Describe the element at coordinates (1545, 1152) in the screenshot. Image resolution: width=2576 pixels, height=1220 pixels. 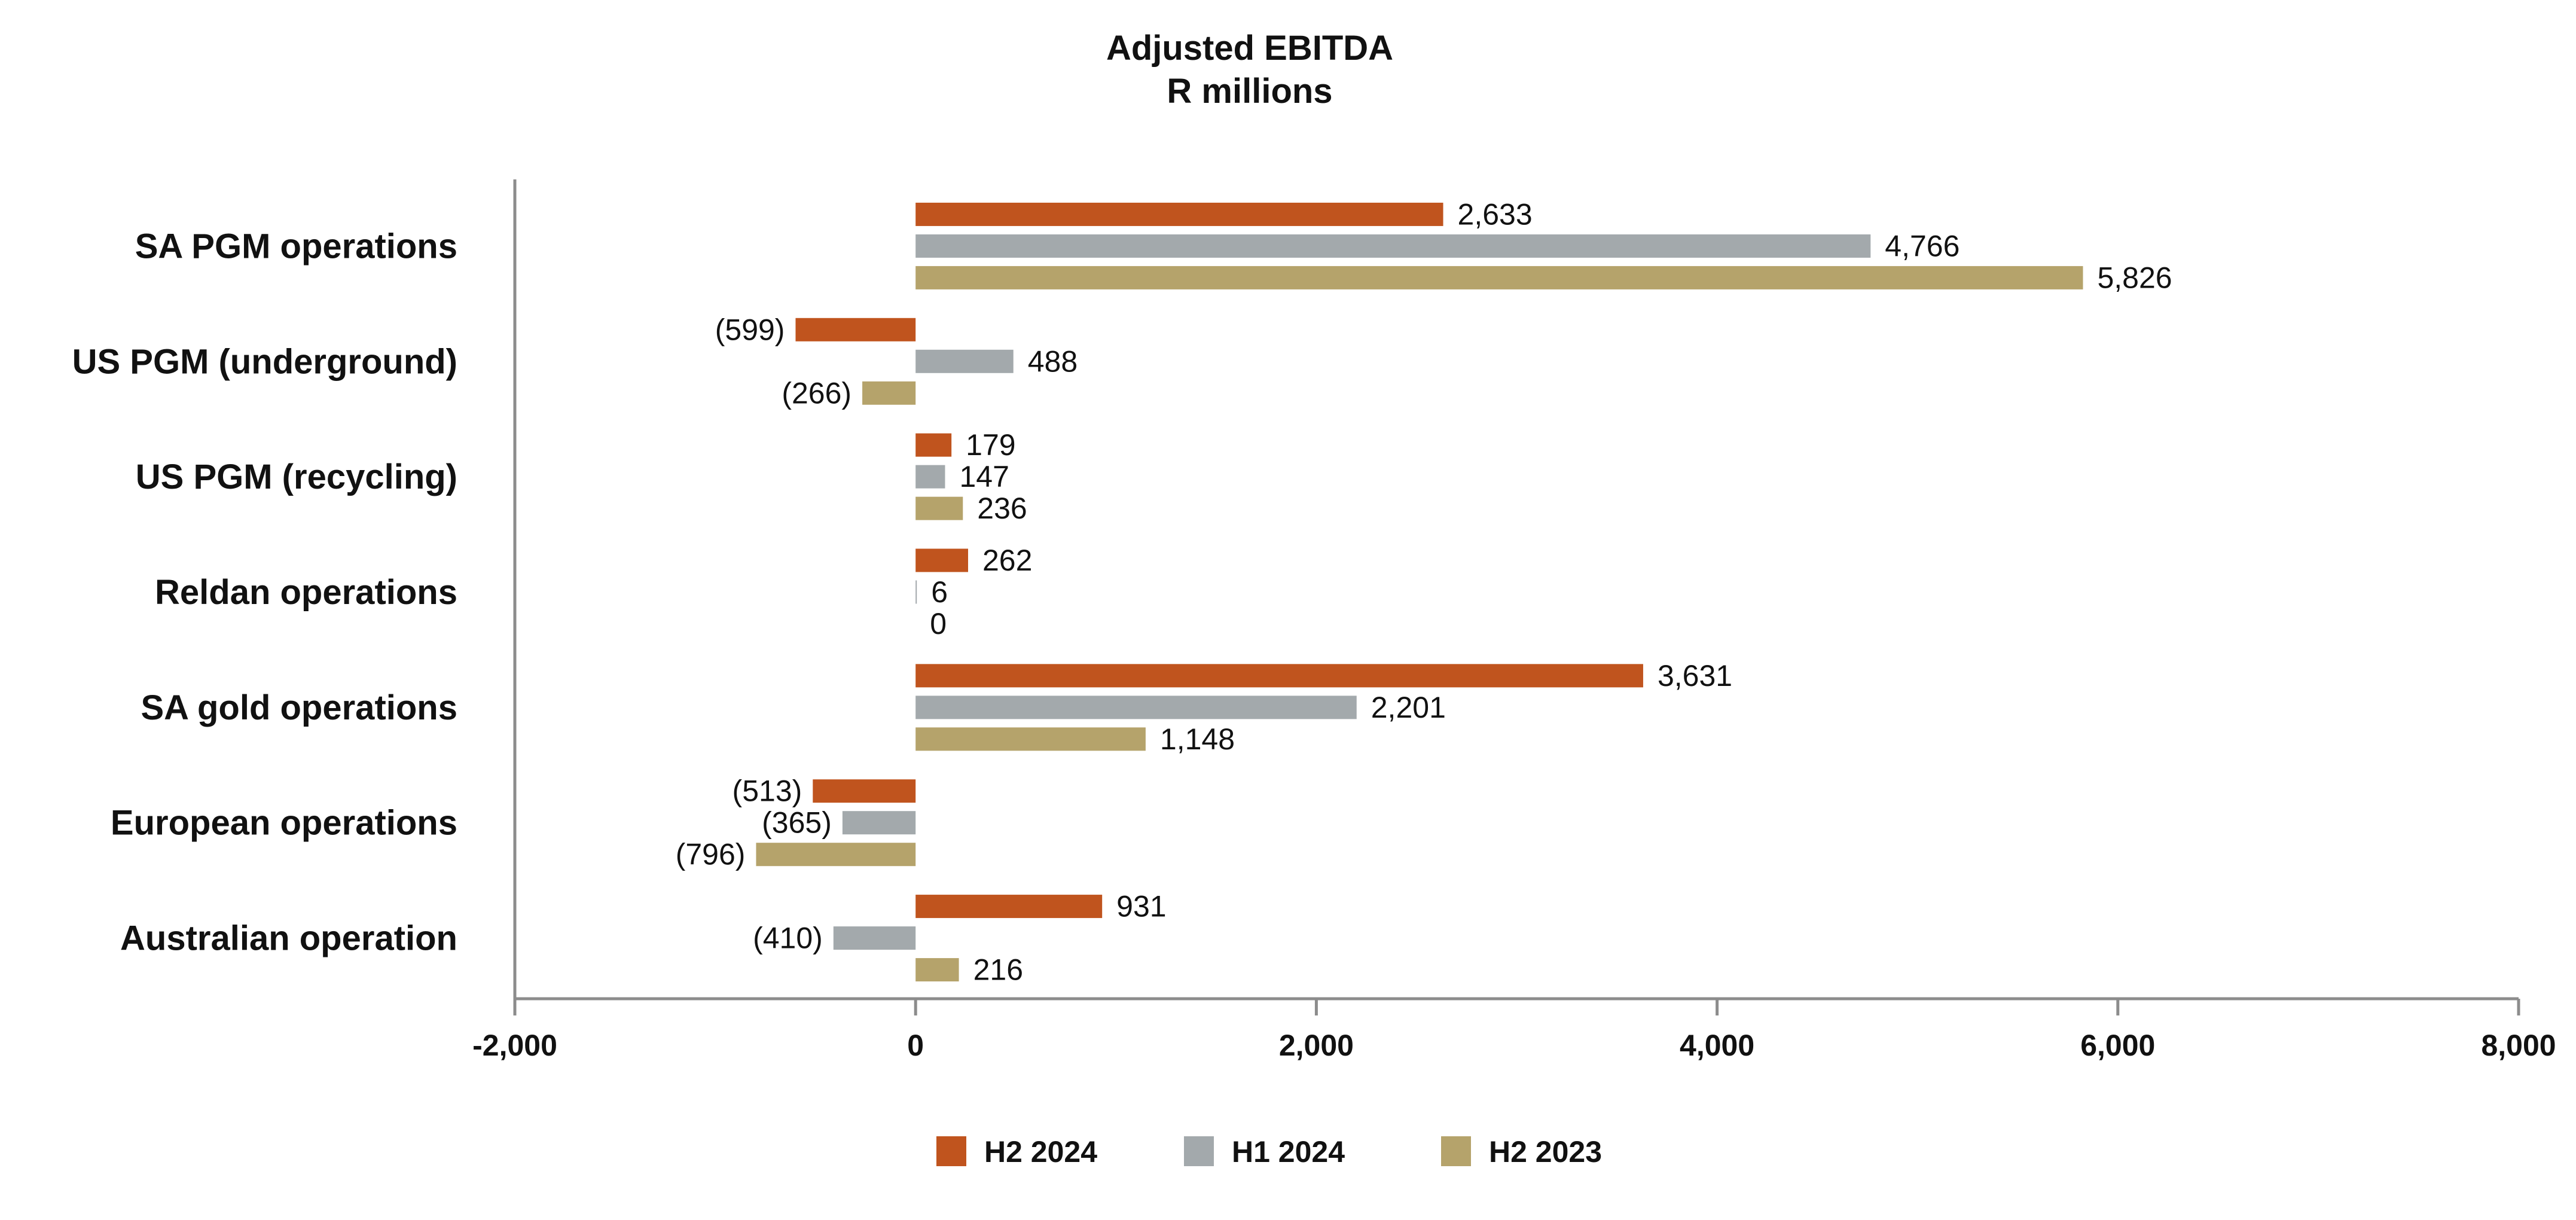
I see `legend-label: H2 2023` at that location.